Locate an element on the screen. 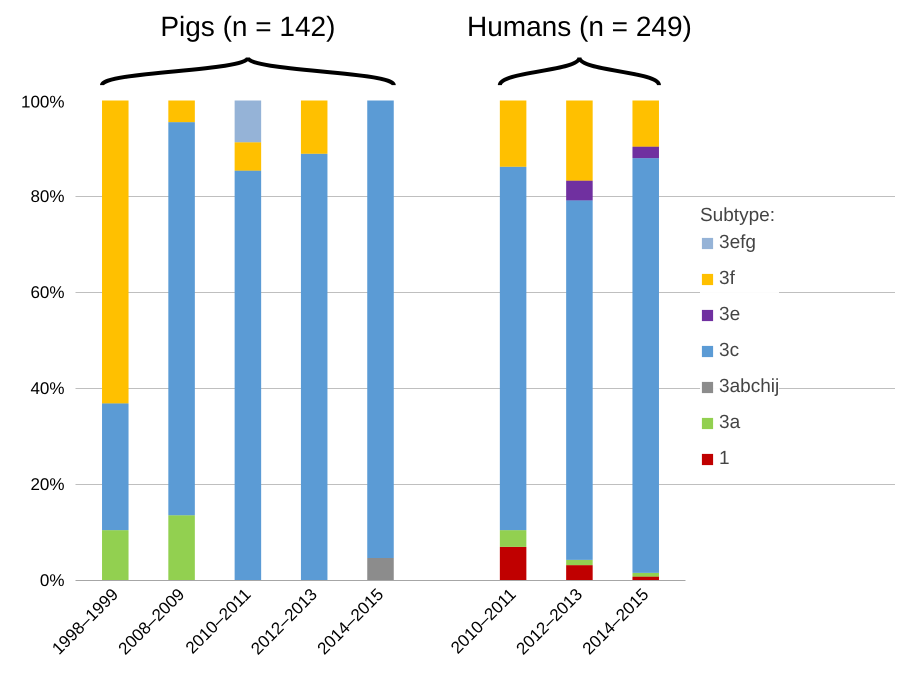  legend-label: 3efg is located at coordinates (737, 243).